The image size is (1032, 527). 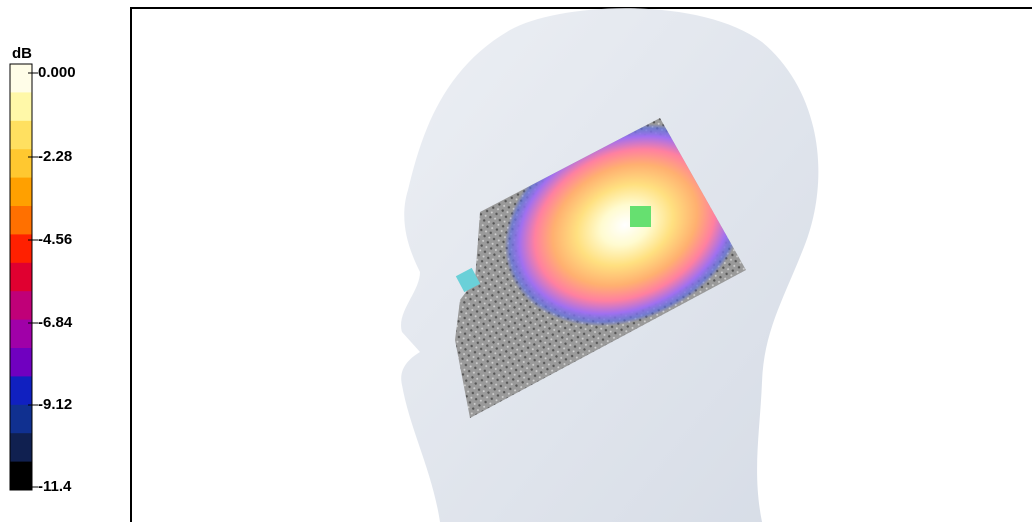 What do you see at coordinates (22, 53) in the screenshot?
I see `colorbar-unit: dB` at bounding box center [22, 53].